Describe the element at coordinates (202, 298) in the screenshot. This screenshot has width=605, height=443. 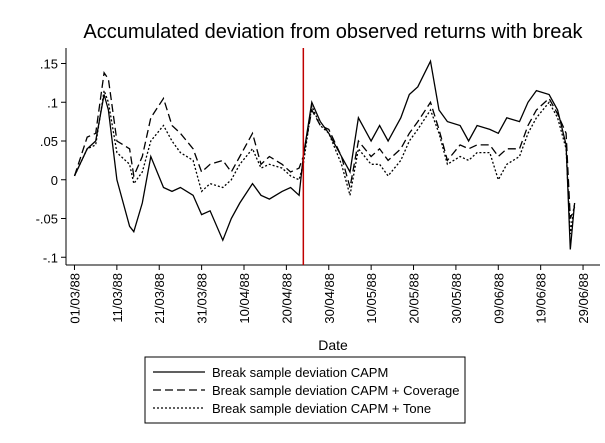
I see `x-tick-label: 31/03/88` at that location.